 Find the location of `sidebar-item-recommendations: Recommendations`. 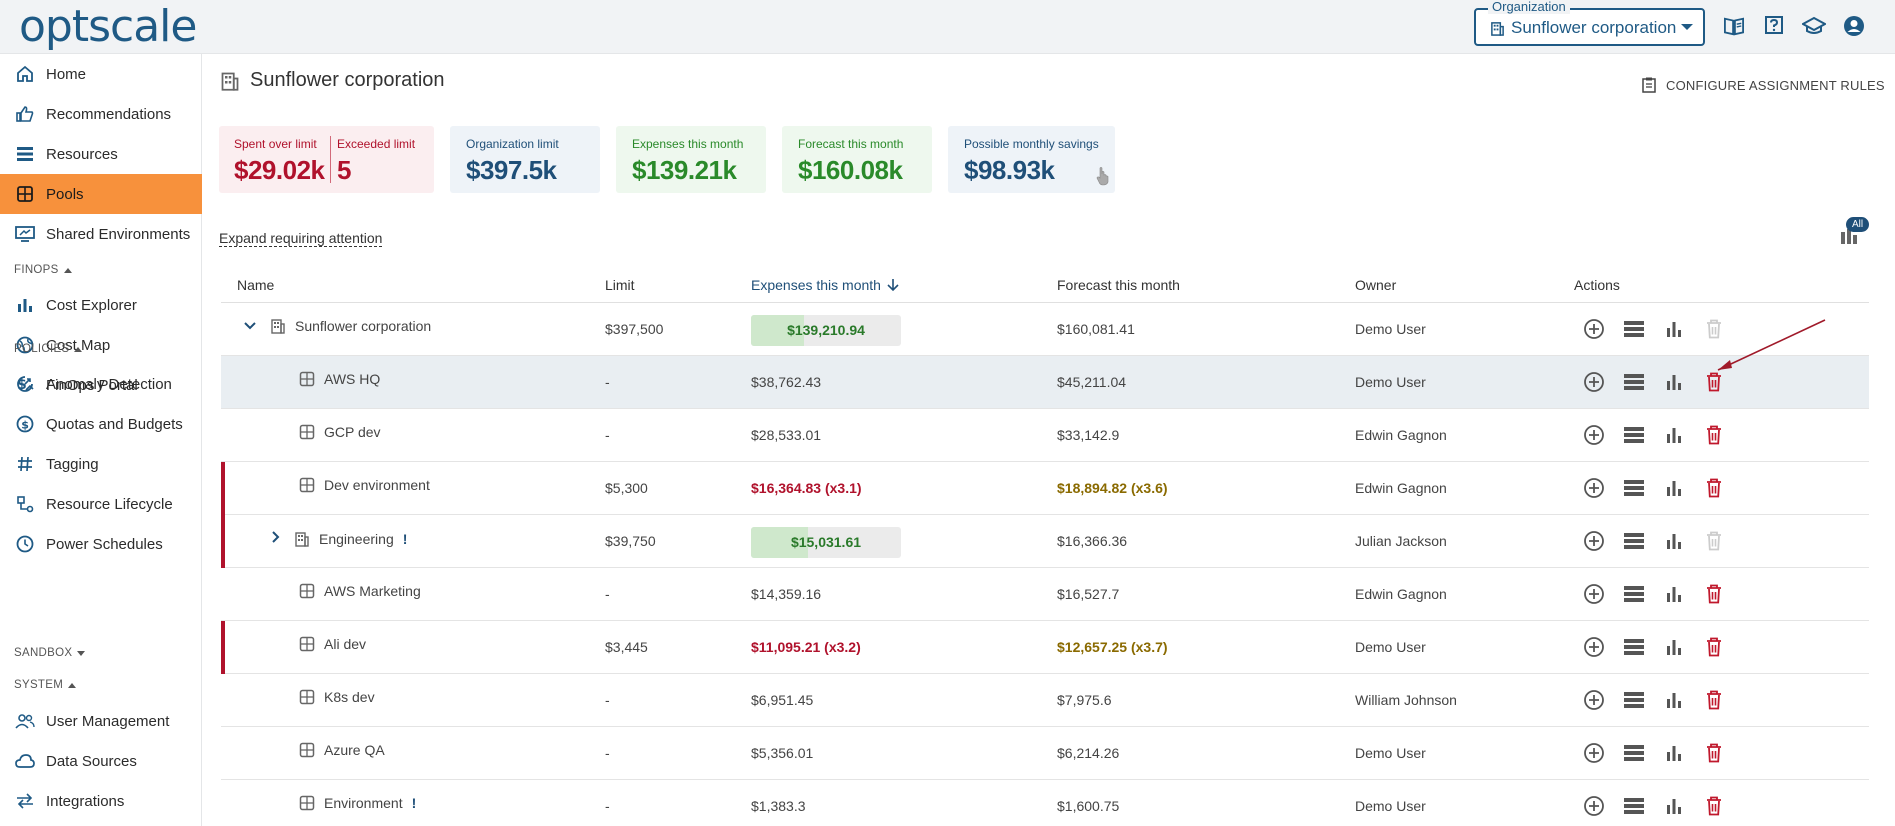

sidebar-item-recommendations: Recommendations is located at coordinates (101, 114).